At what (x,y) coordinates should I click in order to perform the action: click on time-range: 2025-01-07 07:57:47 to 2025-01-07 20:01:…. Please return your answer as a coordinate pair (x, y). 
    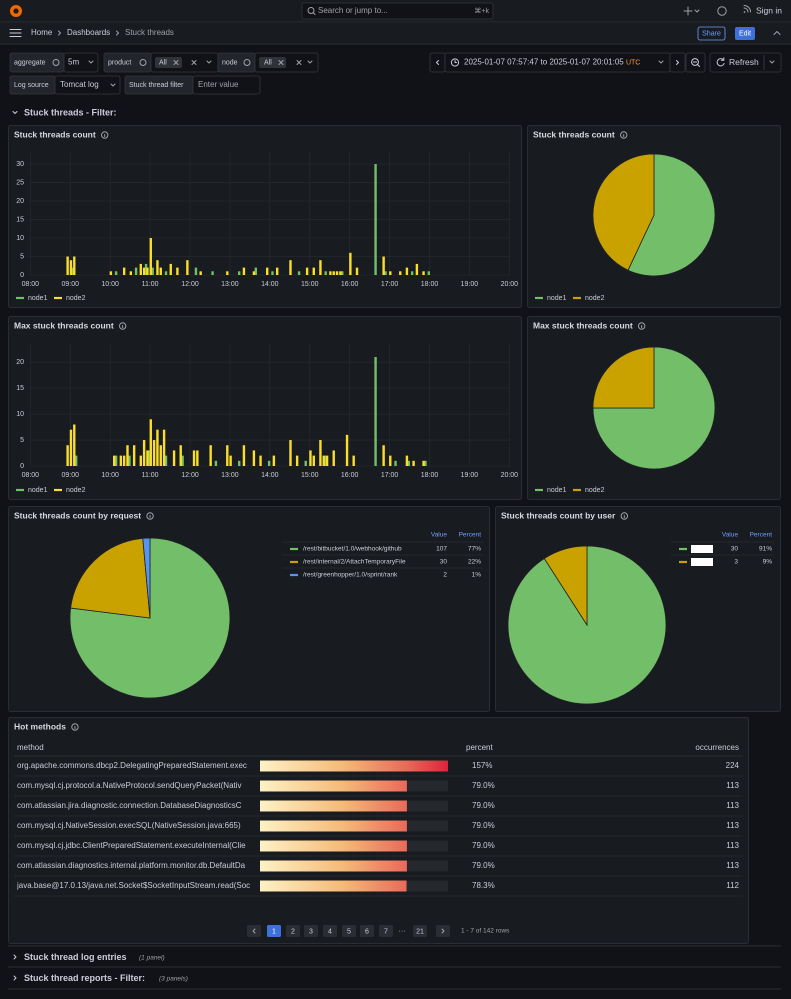
    Looking at the image, I should click on (552, 62).